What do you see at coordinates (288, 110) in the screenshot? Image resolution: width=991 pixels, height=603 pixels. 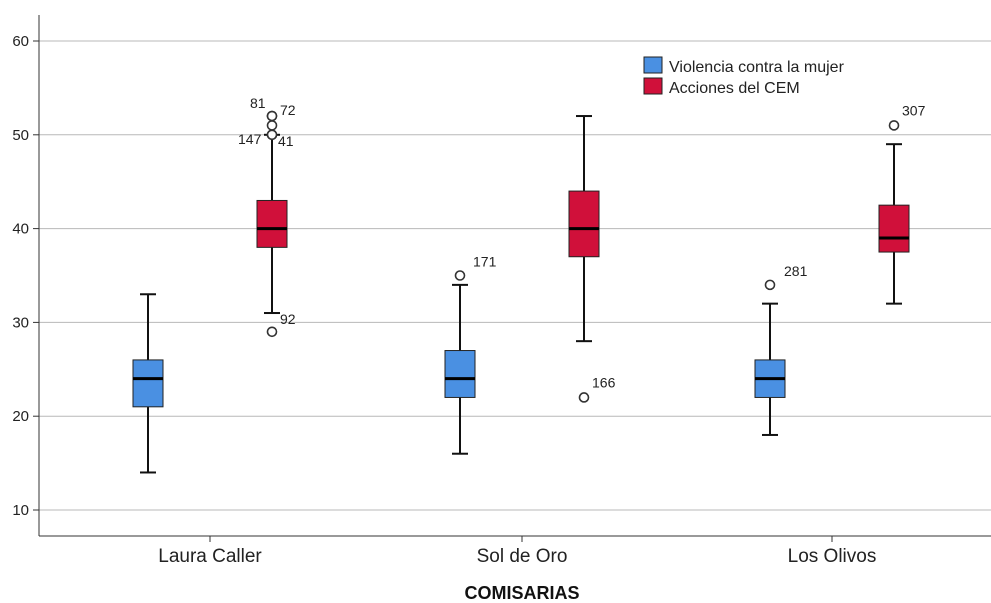 I see `outlier-label: 72` at bounding box center [288, 110].